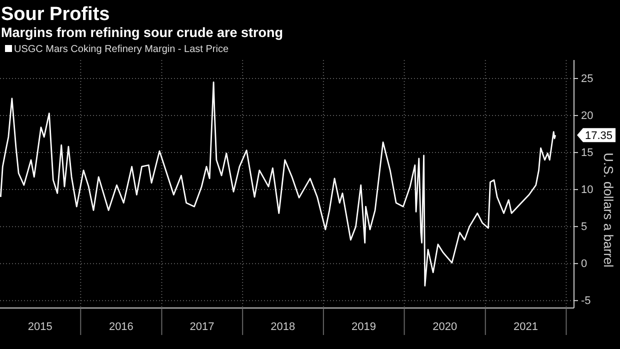 This screenshot has width=620, height=349. What do you see at coordinates (587, 79) in the screenshot?
I see `y-tick-label: 25` at bounding box center [587, 79].